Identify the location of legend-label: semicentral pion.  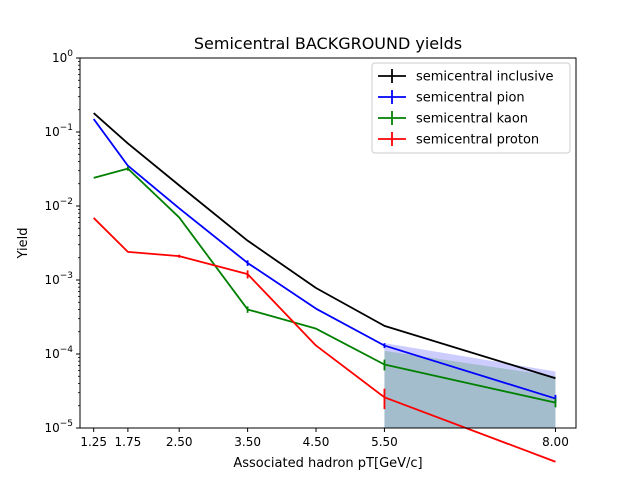
(470, 98).